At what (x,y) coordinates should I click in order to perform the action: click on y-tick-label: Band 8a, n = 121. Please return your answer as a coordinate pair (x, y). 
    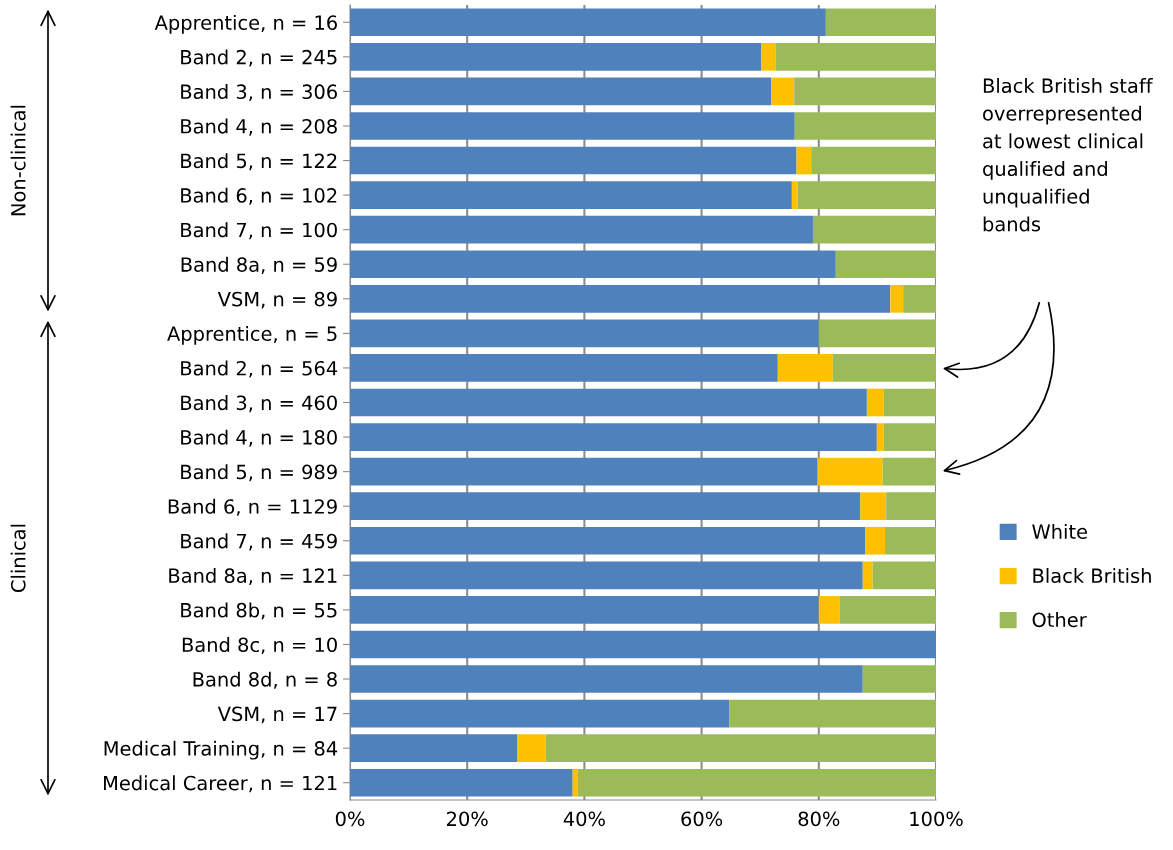
    Looking at the image, I should click on (253, 576).